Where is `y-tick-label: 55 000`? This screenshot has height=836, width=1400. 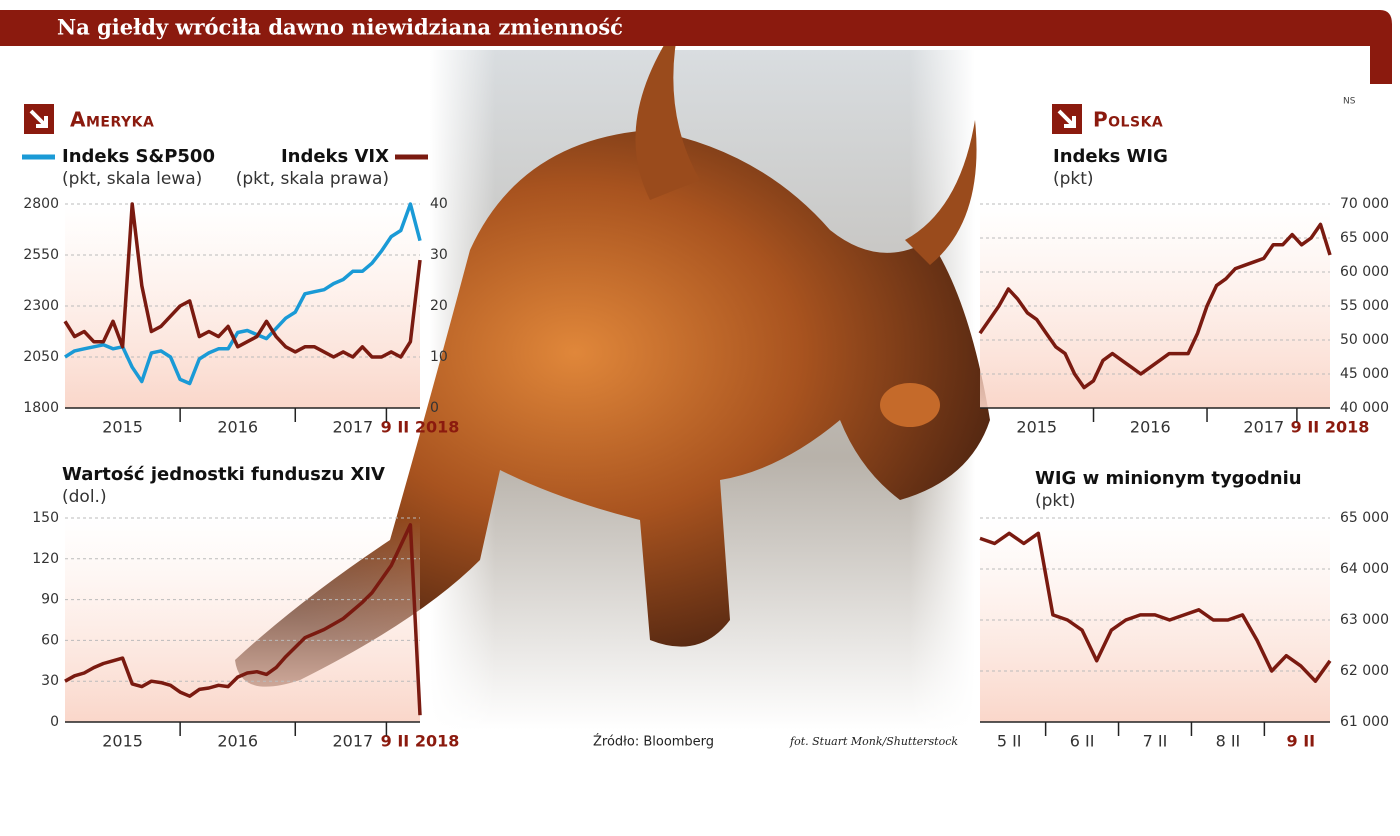 y-tick-label: 55 000 is located at coordinates (1364, 306).